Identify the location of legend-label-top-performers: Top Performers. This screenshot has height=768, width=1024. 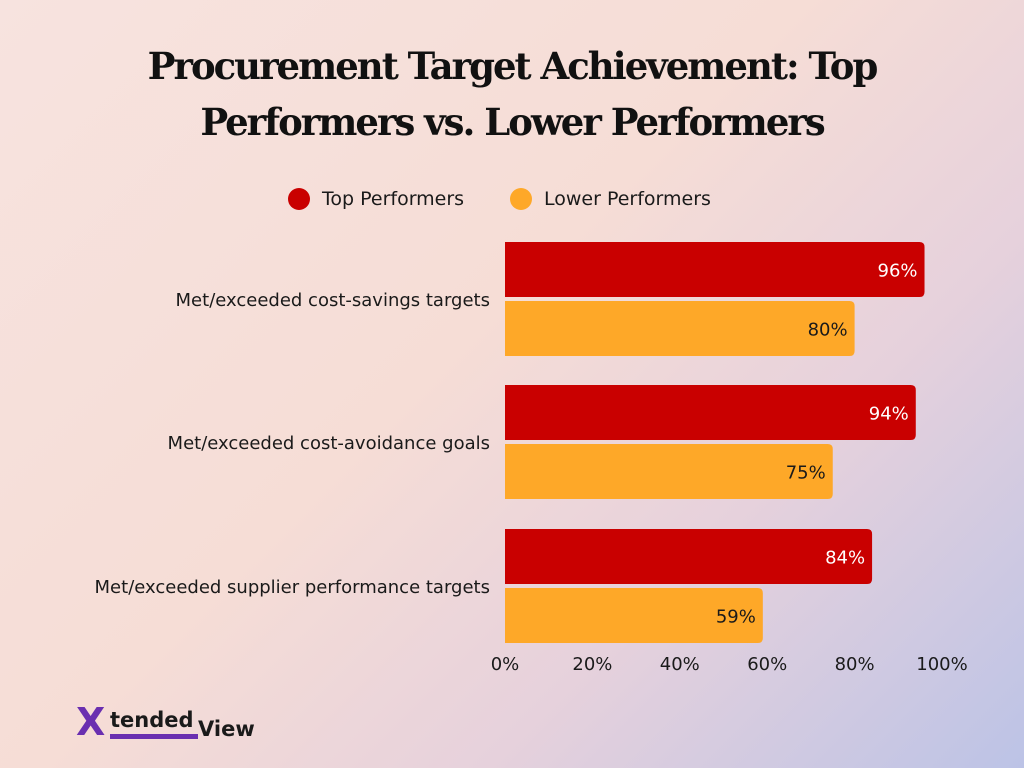
(393, 199).